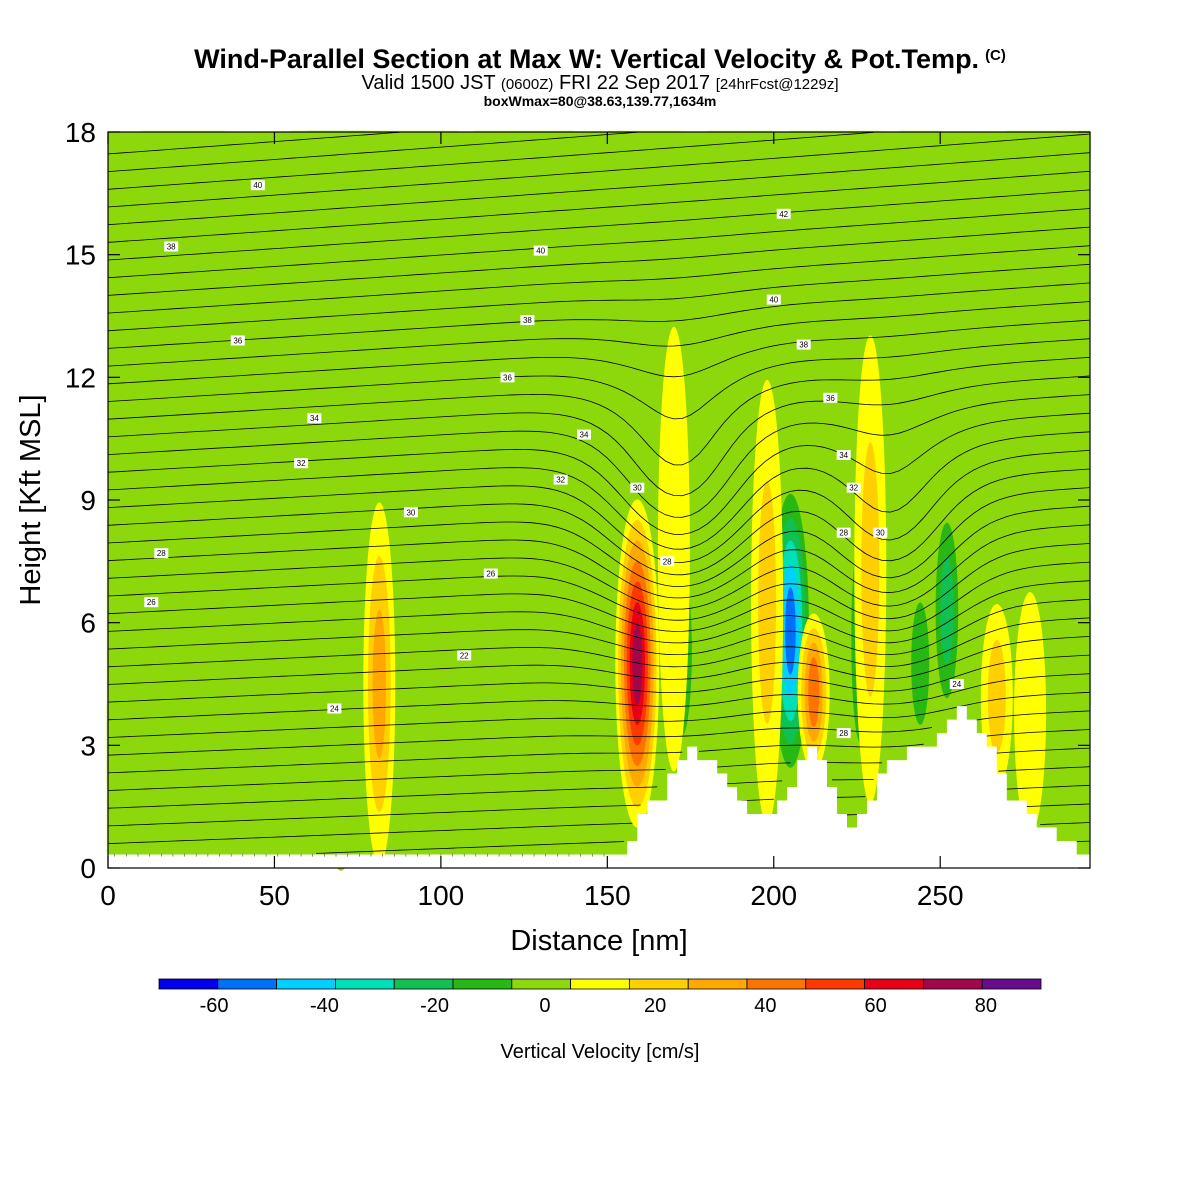 This screenshot has width=1200, height=1200. Describe the element at coordinates (655, 1006) in the screenshot. I see `colorbar-tick-label: 20` at that location.